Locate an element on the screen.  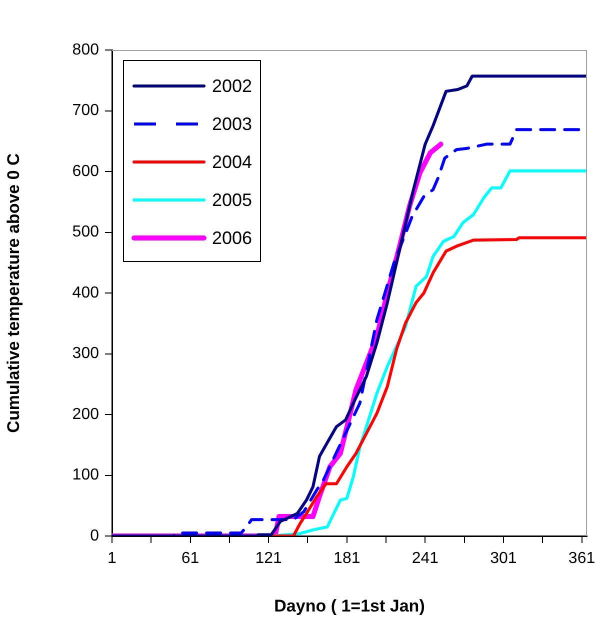
x-tick-label: 1 is located at coordinates (112, 559).